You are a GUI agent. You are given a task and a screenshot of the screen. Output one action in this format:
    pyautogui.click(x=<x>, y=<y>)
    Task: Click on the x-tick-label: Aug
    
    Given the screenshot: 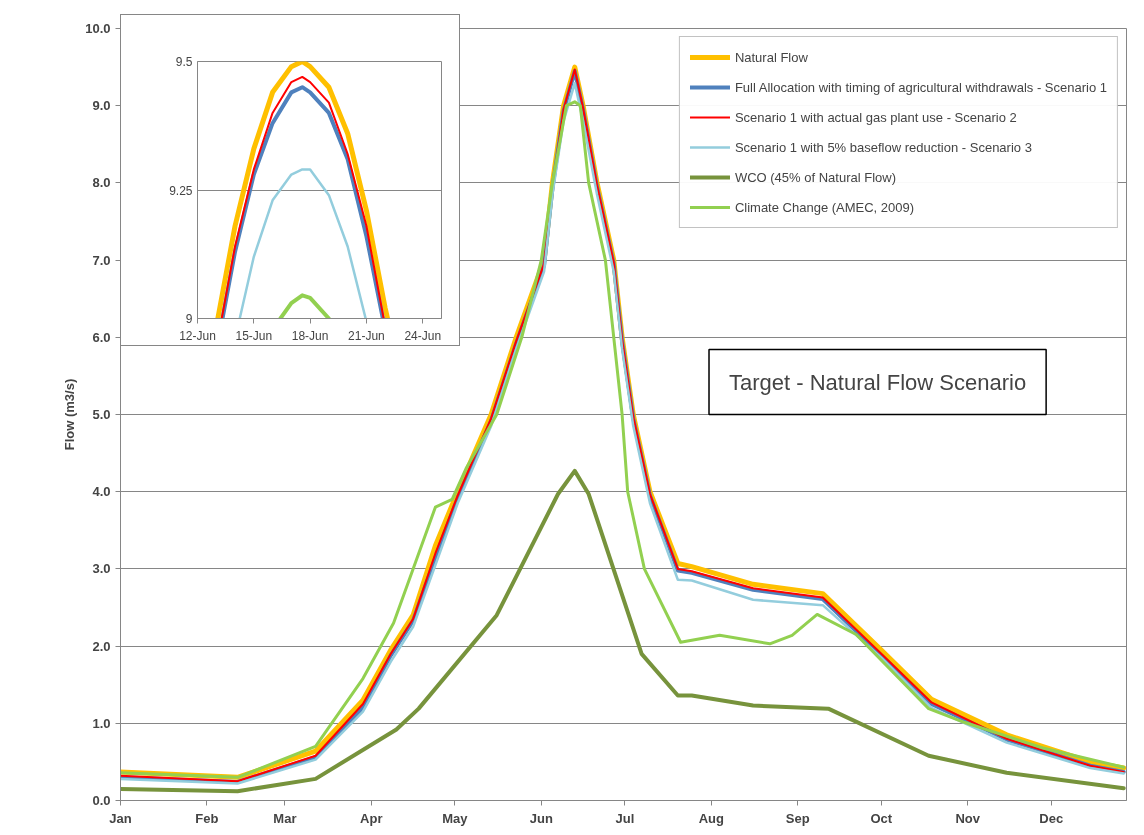 What is the action you would take?
    pyautogui.click(x=711, y=818)
    